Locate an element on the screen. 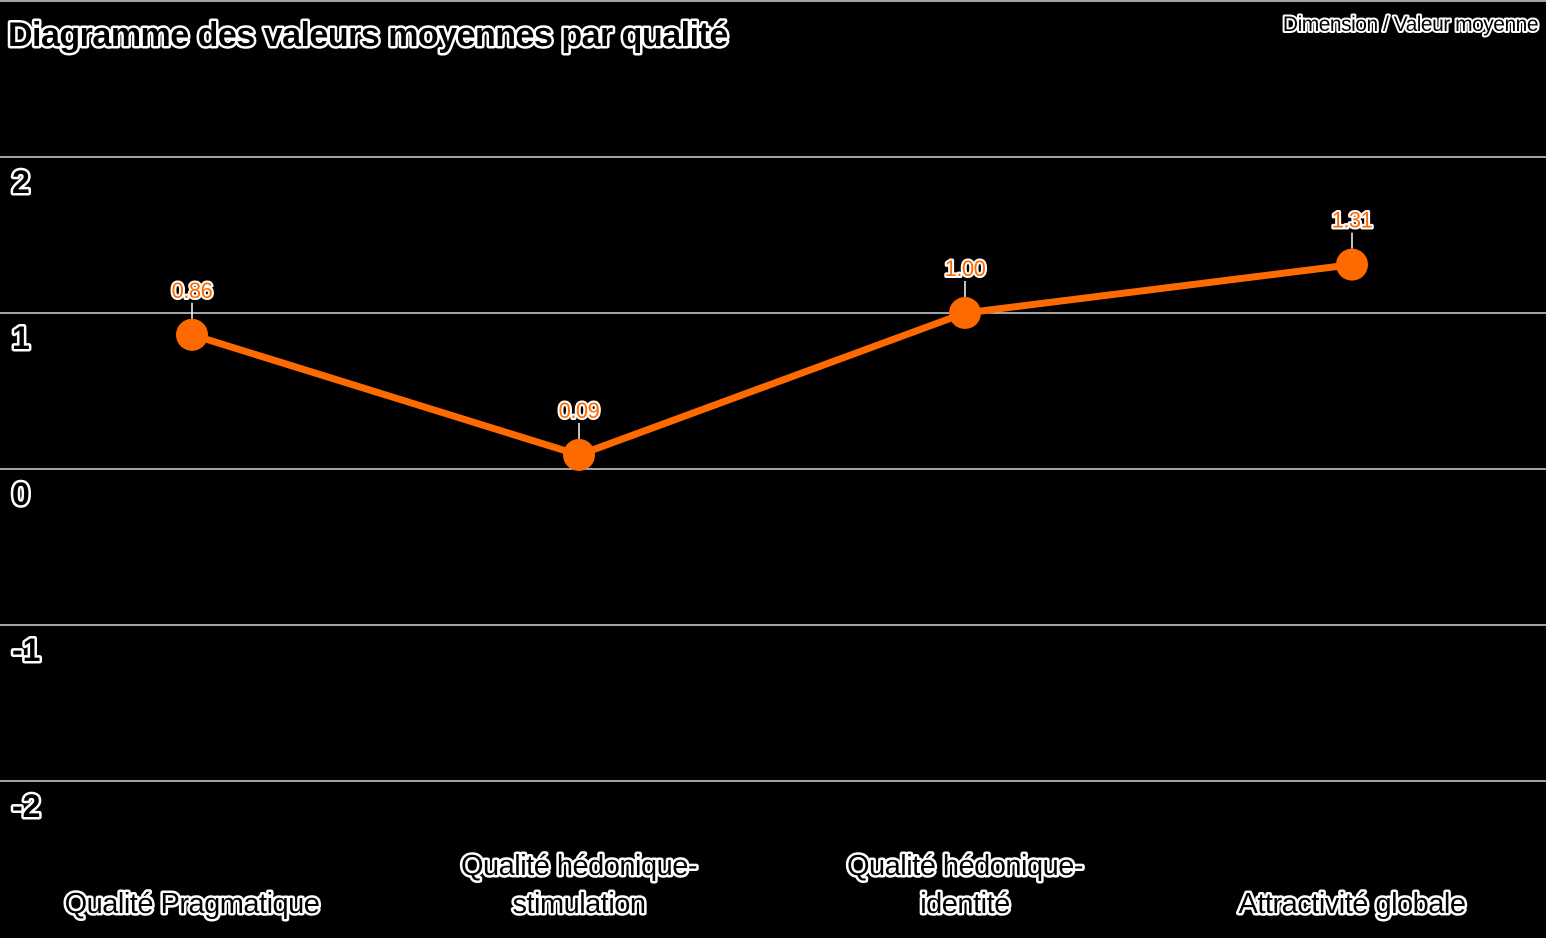 This screenshot has height=938, width=1546. x-category-label: Attractivité globale is located at coordinates (1352, 904).